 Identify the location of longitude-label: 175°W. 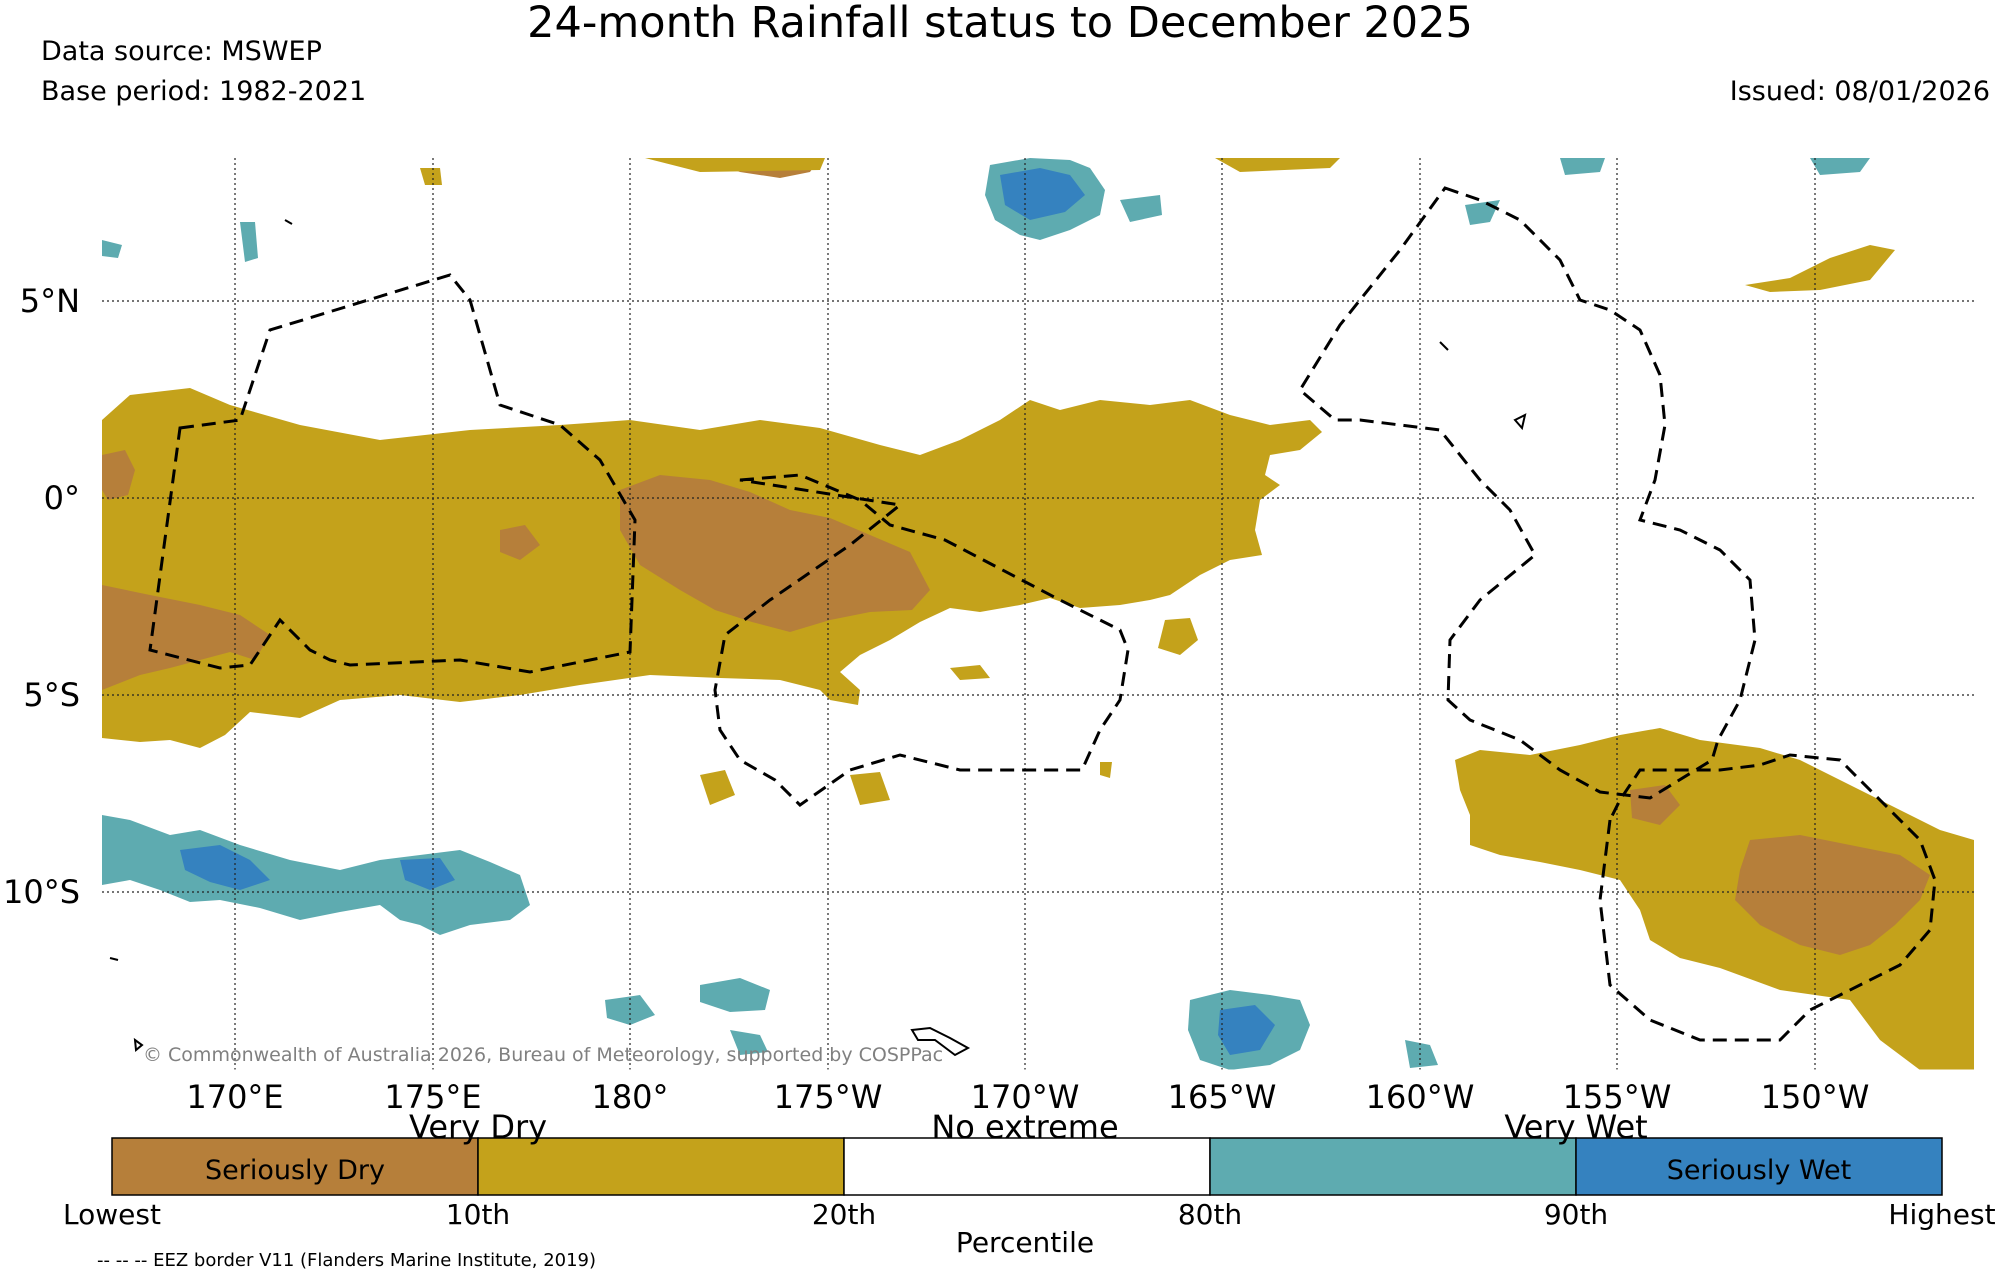
(828, 1097).